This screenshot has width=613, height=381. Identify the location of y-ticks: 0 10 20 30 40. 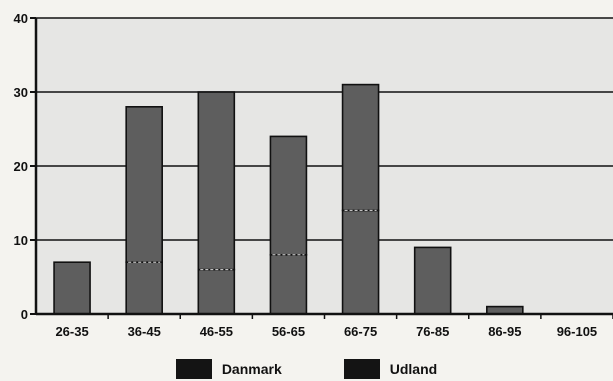
(25, 166).